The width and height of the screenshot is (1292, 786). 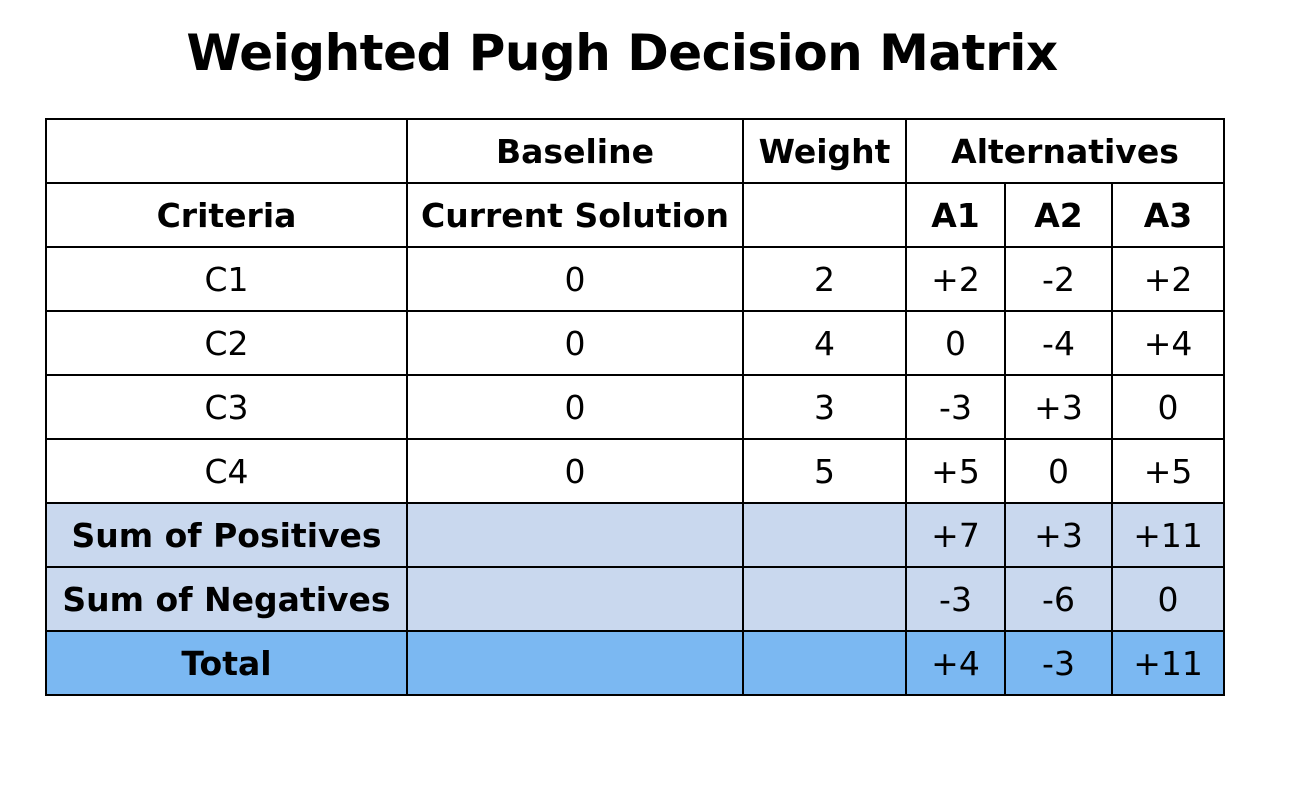 What do you see at coordinates (622, 53) in the screenshot?
I see `page-title: Weighted Pugh Decision Matrix` at bounding box center [622, 53].